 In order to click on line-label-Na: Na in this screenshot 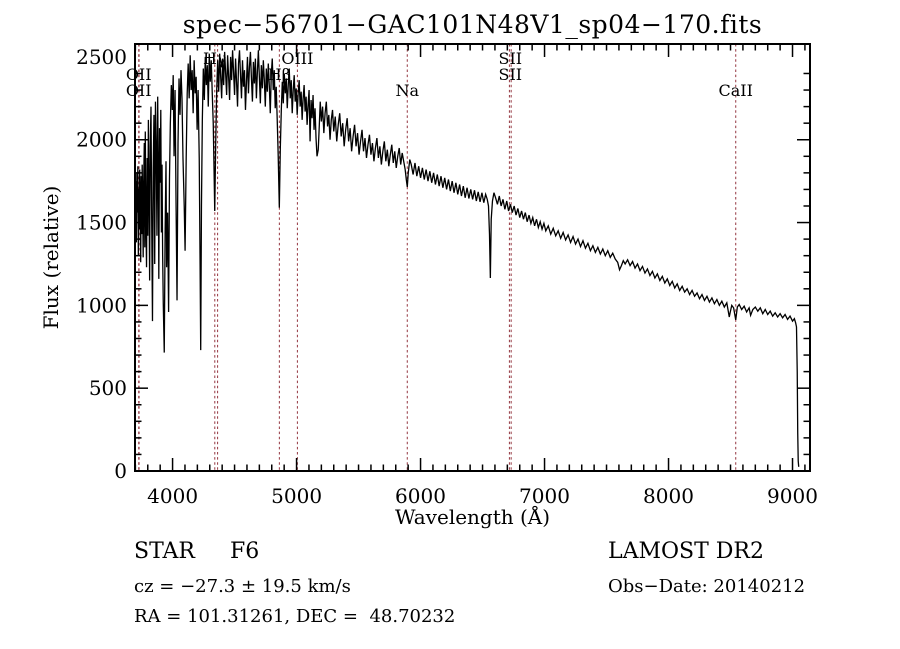, I will do `click(408, 90)`.